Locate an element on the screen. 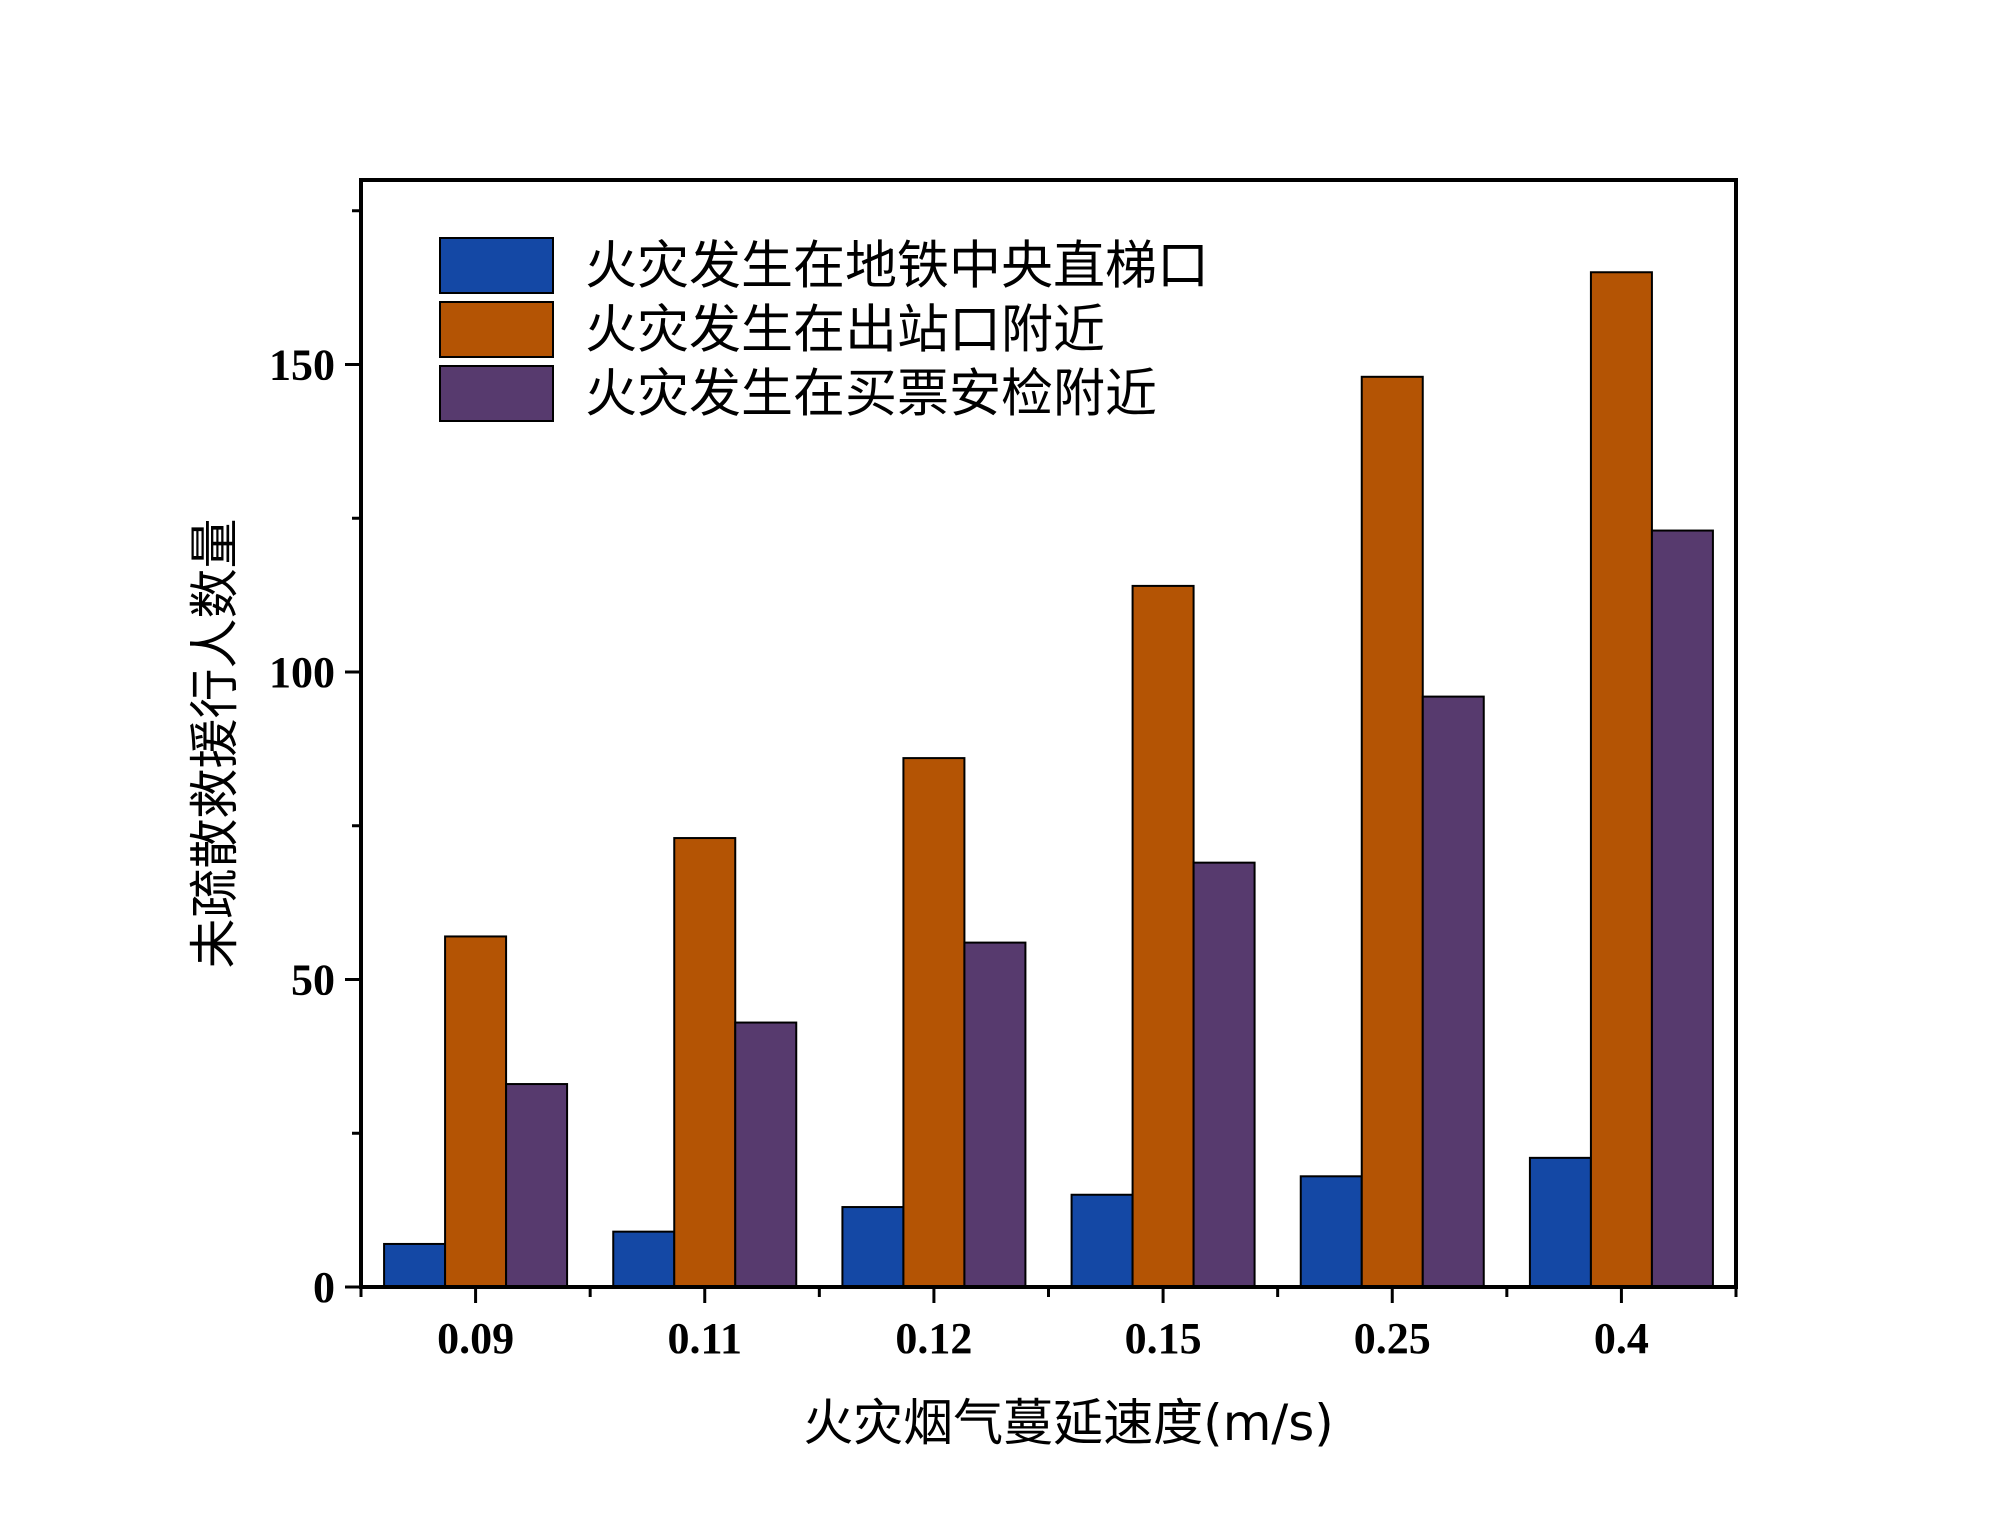 This screenshot has width=1999, height=1530. bar-3-0.09 is located at coordinates (537, 1186).